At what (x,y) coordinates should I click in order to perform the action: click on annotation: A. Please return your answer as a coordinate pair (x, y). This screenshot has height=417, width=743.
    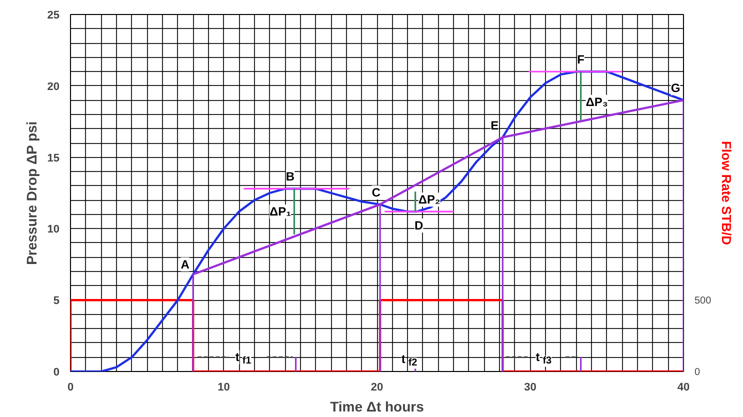
    Looking at the image, I should click on (185, 264).